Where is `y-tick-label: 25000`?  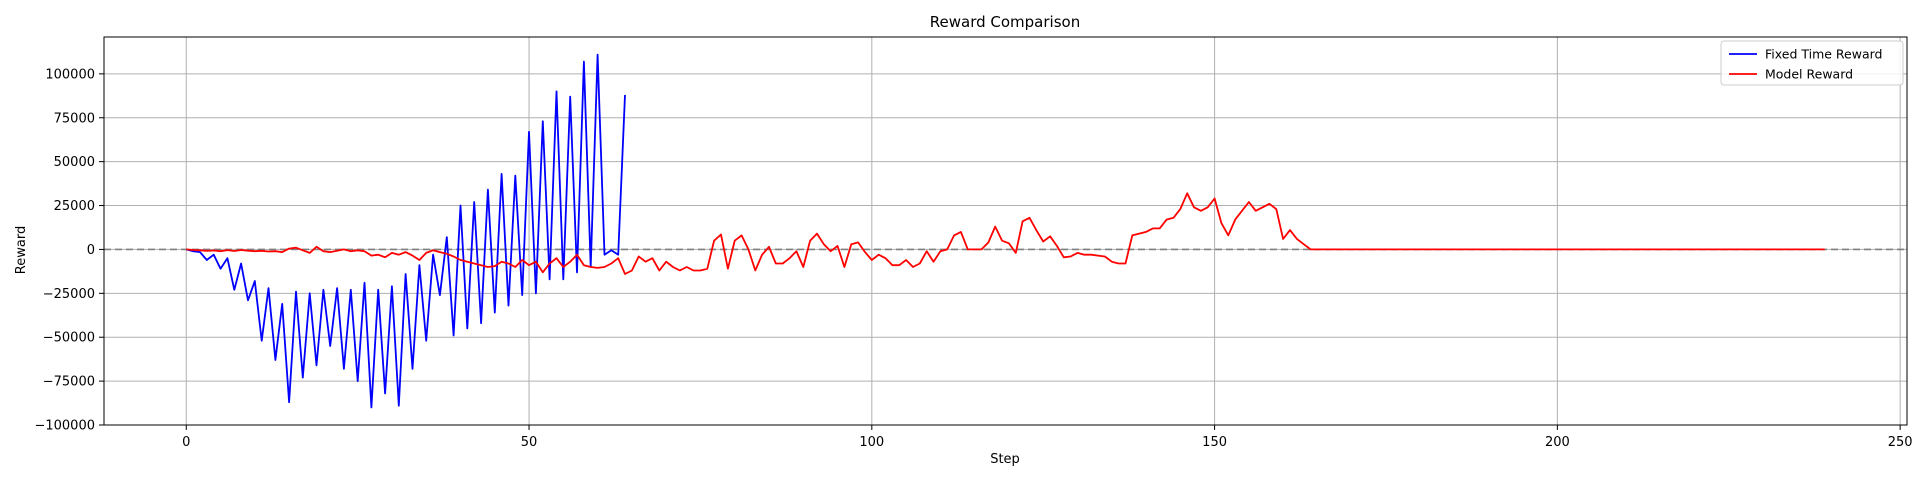
y-tick-label: 25000 is located at coordinates (74, 206).